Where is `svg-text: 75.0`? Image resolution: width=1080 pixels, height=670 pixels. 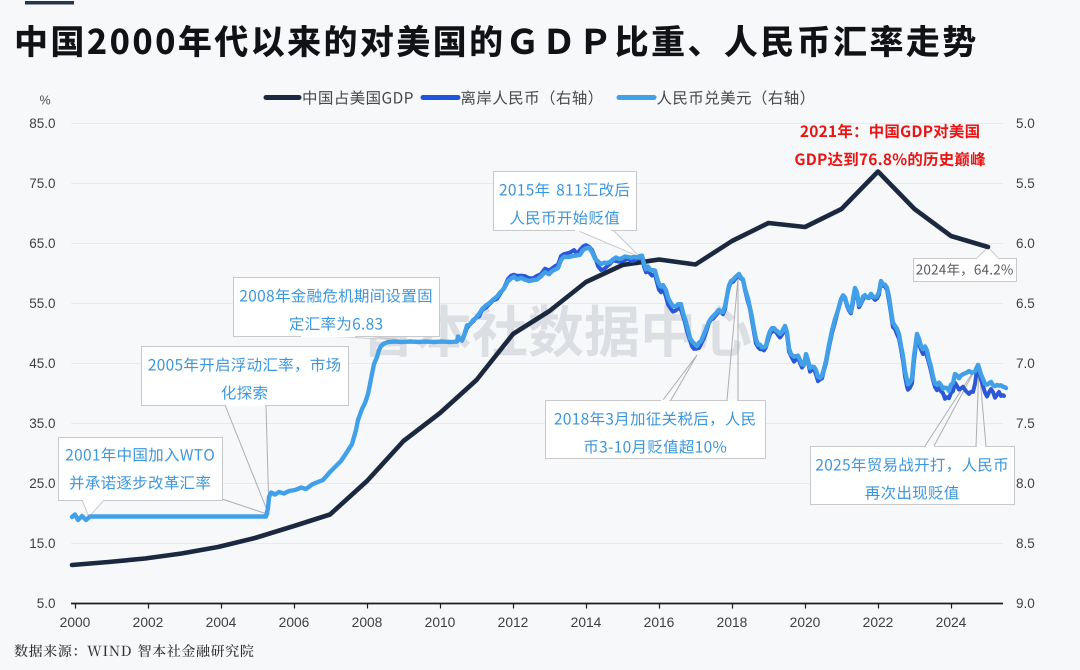
svg-text: 75.0 is located at coordinates (42, 183).